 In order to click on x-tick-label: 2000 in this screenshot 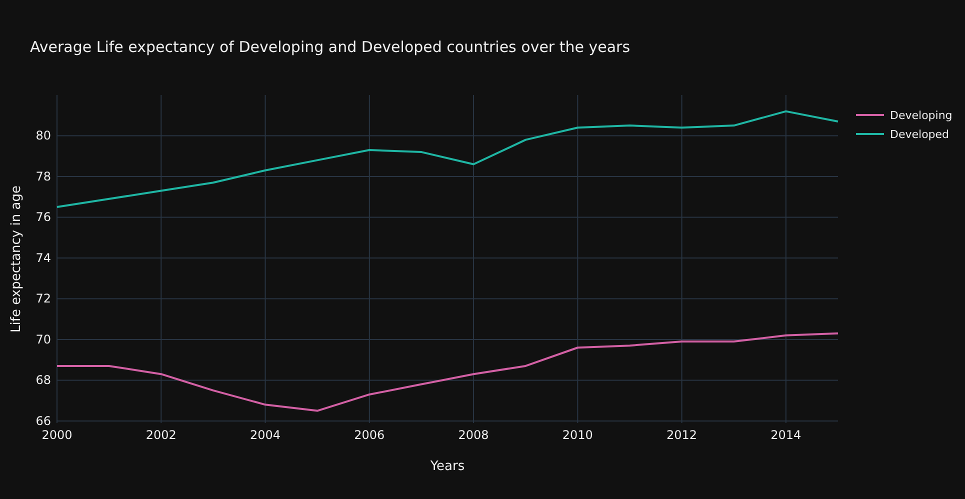, I will do `click(57, 435)`.